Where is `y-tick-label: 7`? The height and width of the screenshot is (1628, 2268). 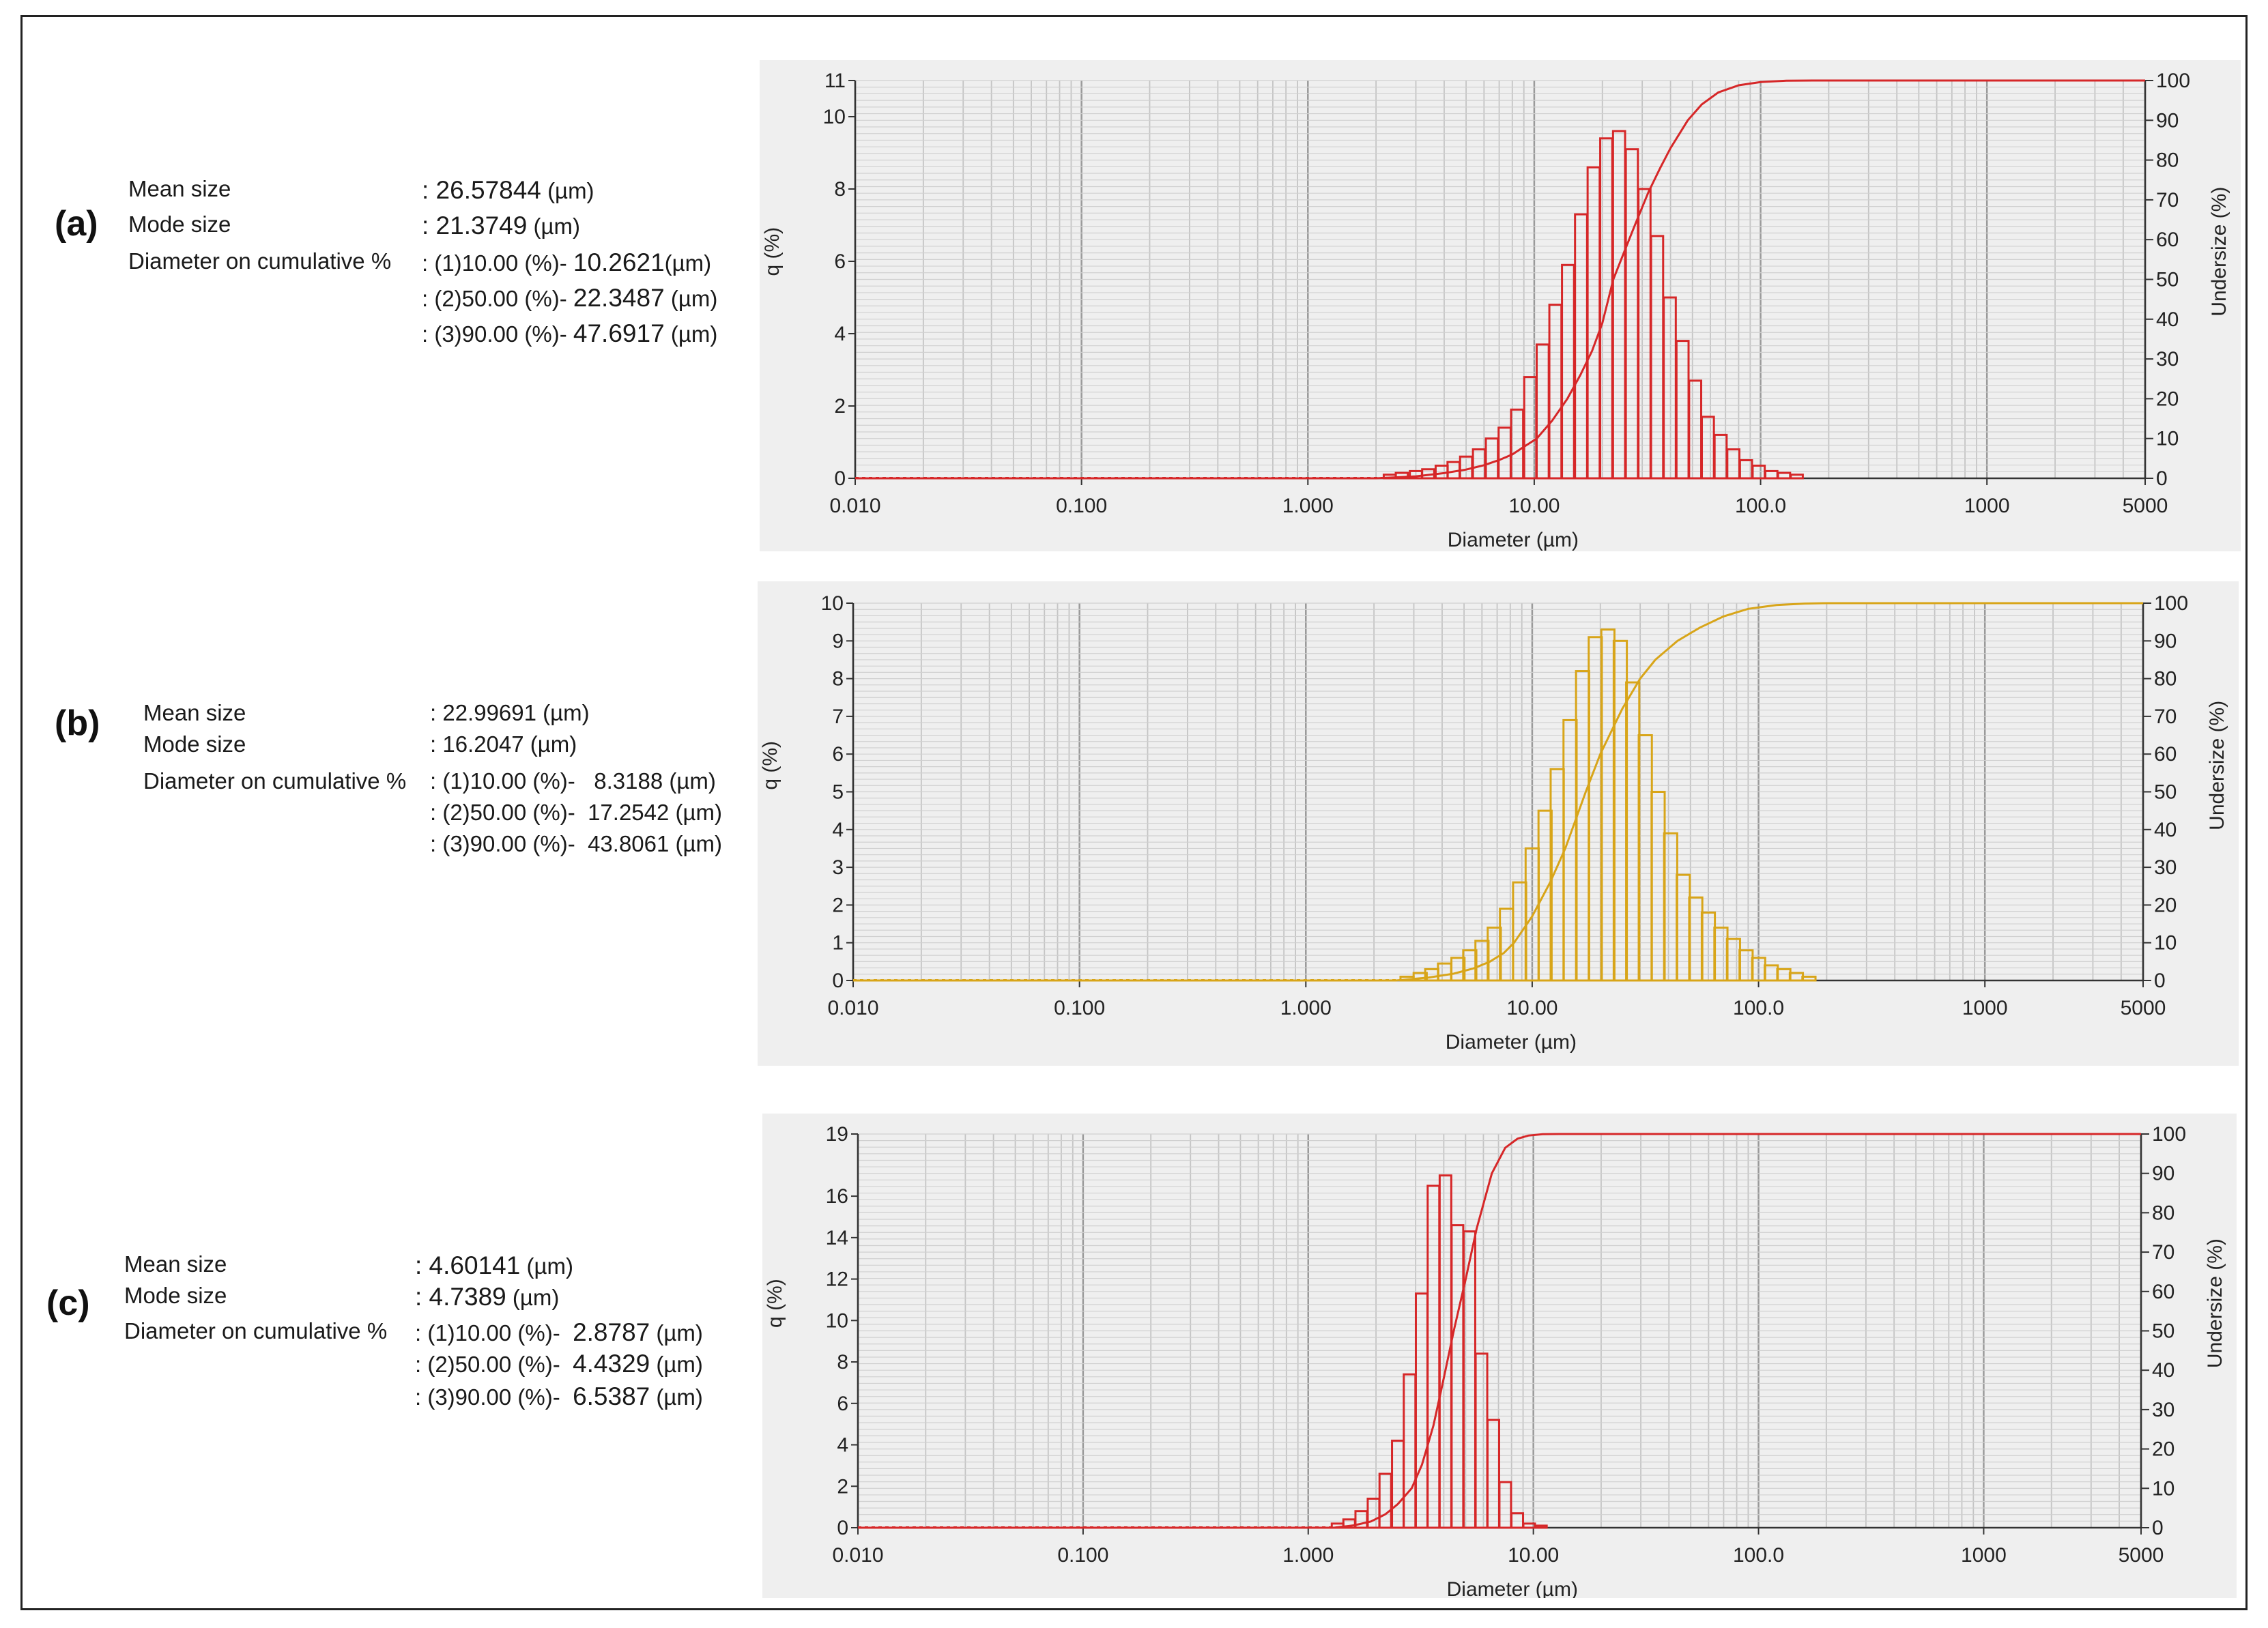 y-tick-label: 7 is located at coordinates (838, 717).